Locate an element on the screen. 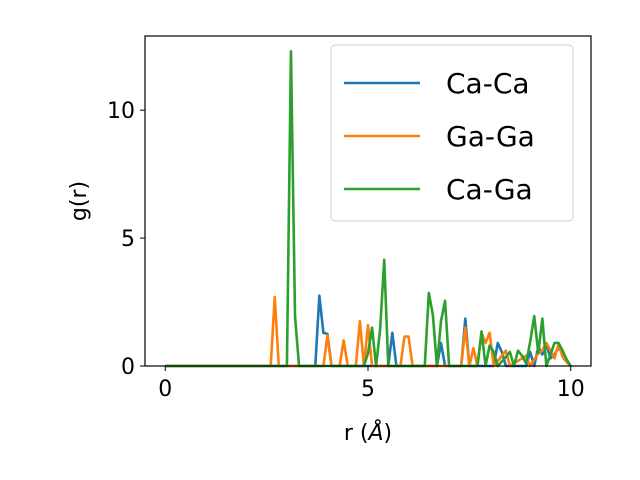  y-tick-label: 5 is located at coordinates (128, 239).